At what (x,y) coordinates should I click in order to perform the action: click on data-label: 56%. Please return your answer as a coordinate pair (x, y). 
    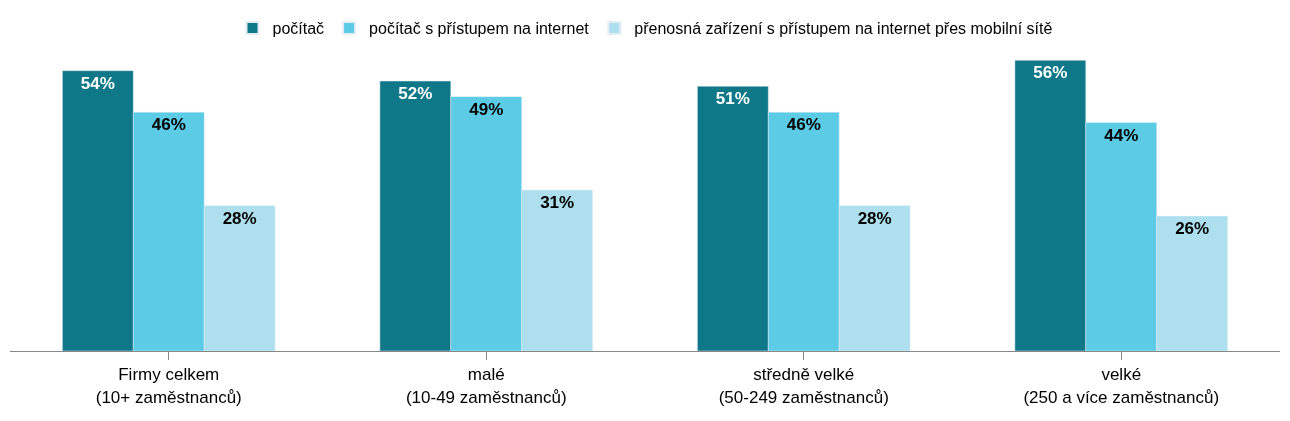
    Looking at the image, I should click on (1050, 73).